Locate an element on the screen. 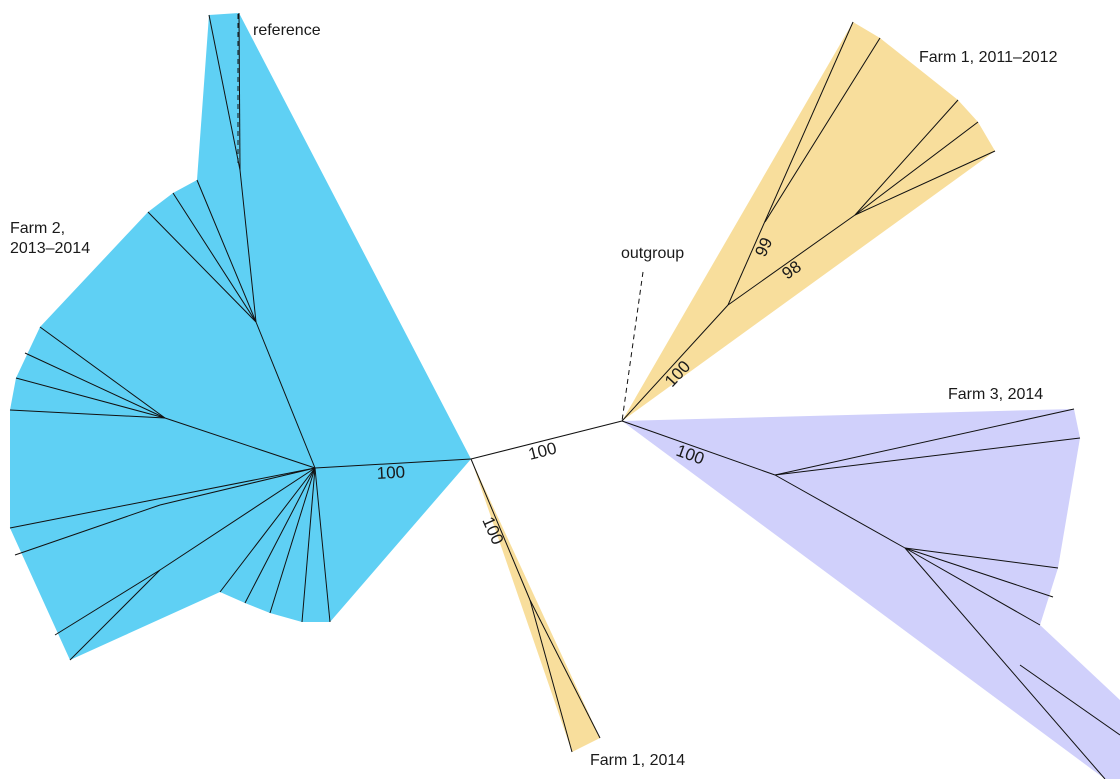  outgroup-label: outgroup is located at coordinates (652, 253).